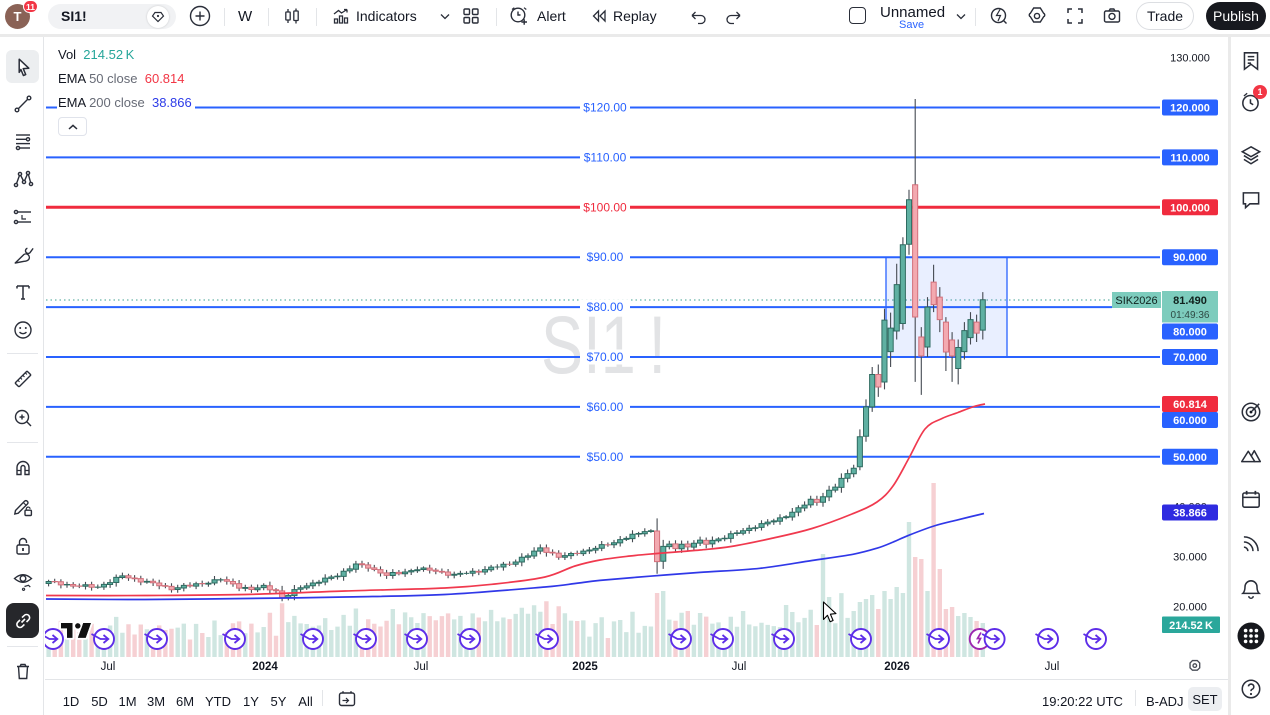  I want to click on svg-text: $80.00, so click(605, 307).